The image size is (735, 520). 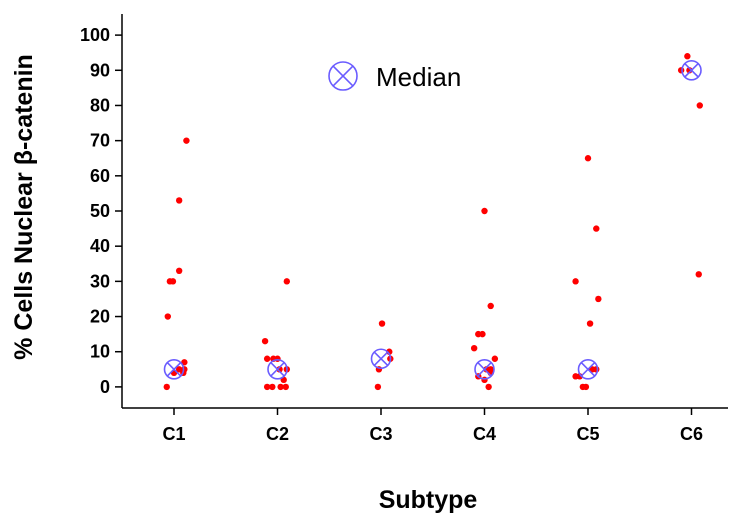 What do you see at coordinates (100, 317) in the screenshot?
I see `y-tick-label: 20` at bounding box center [100, 317].